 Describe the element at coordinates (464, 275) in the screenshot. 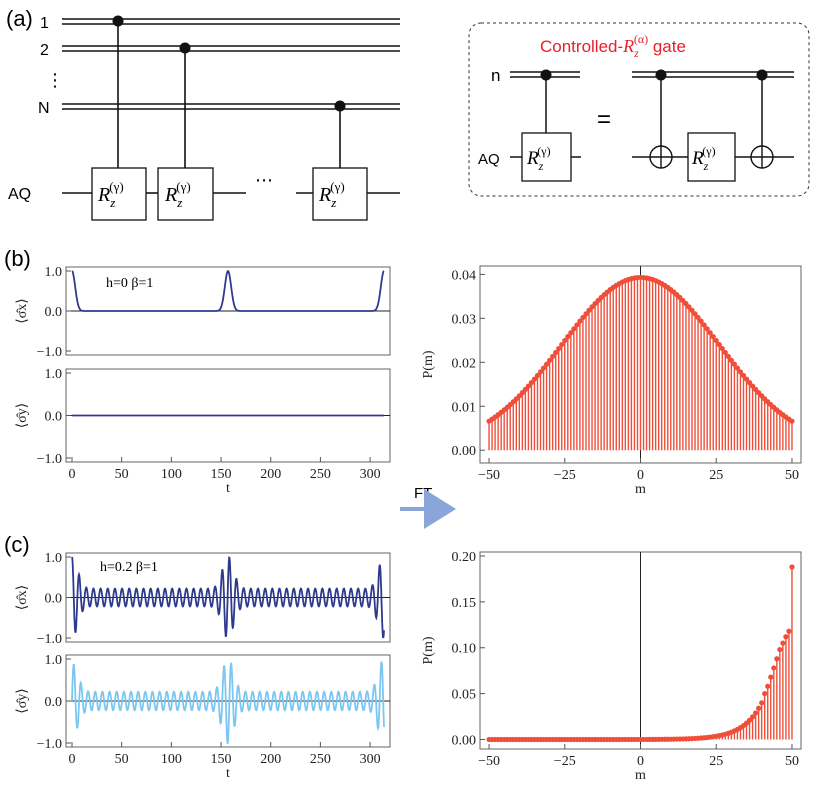

I see `y-tick-label: 0.04` at that location.